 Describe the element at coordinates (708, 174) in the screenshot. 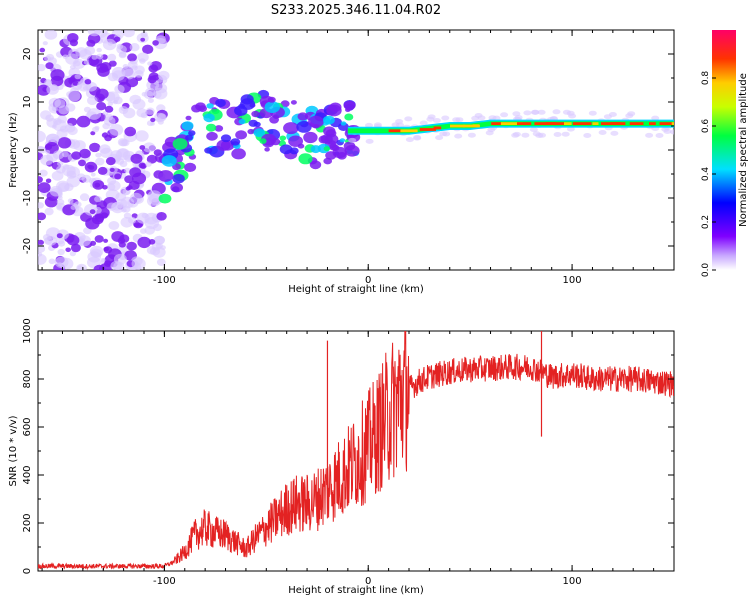

I see `colorbar-ticks: 0.0 0.2 0.4 0.6 0.8` at that location.